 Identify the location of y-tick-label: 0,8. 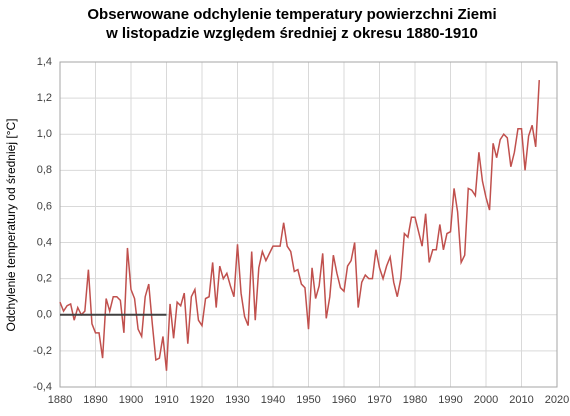
(44, 170).